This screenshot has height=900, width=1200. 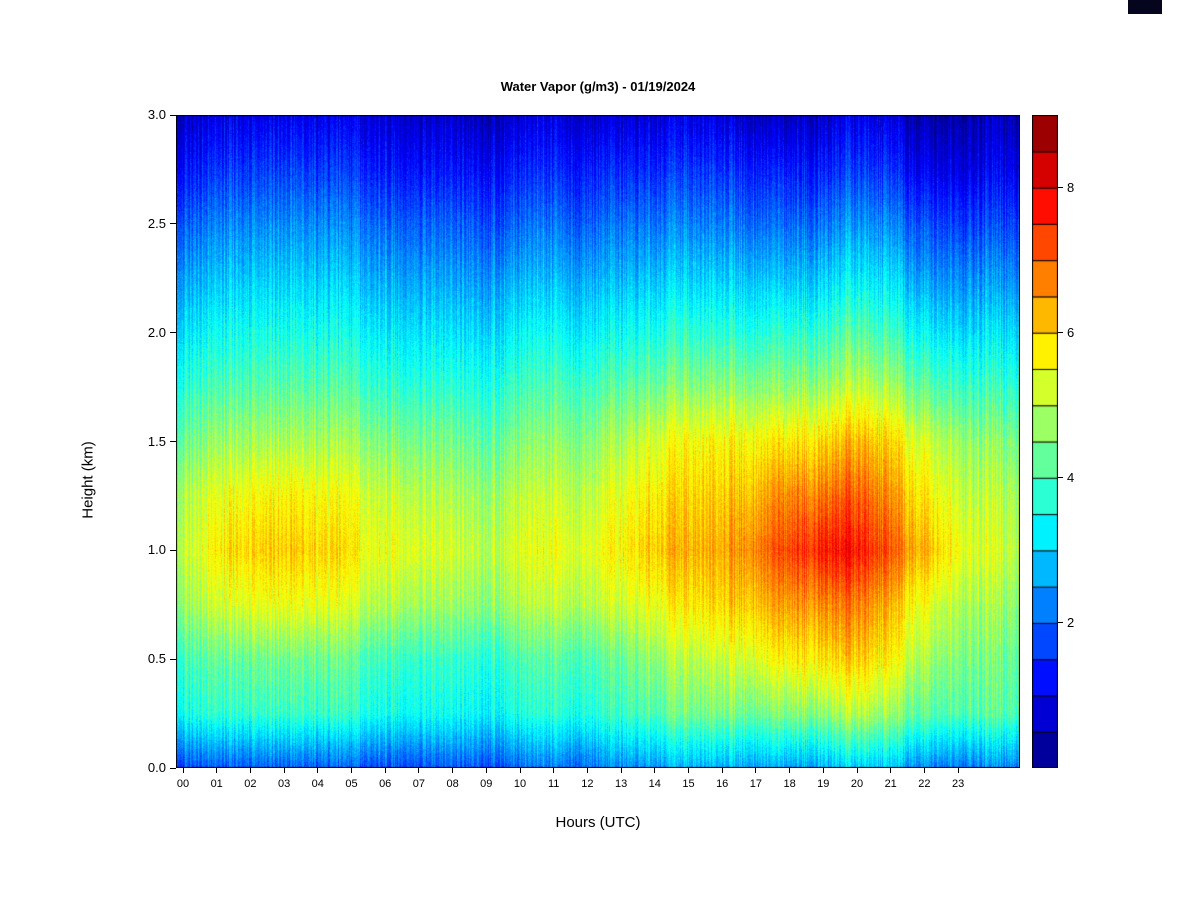 I want to click on x-tick-label: 01, so click(x=216, y=784).